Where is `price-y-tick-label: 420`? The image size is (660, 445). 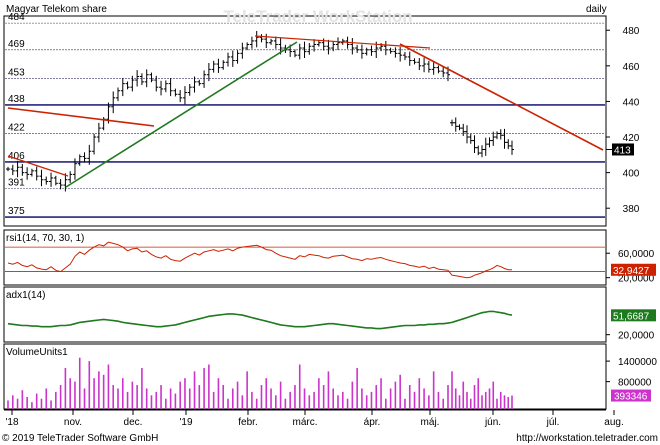
price-y-tick-label: 420 is located at coordinates (631, 138).